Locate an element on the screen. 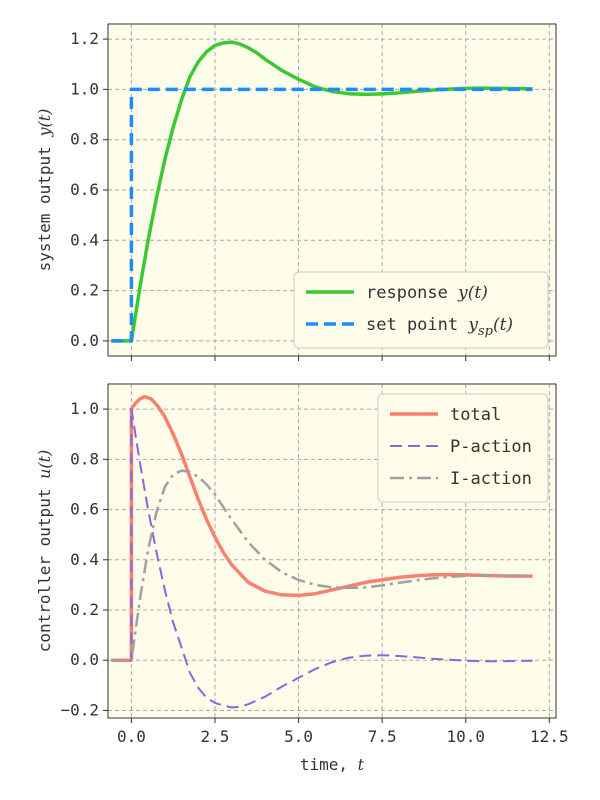 The height and width of the screenshot is (800, 600). x-tick-label: 7.5 is located at coordinates (382, 736).